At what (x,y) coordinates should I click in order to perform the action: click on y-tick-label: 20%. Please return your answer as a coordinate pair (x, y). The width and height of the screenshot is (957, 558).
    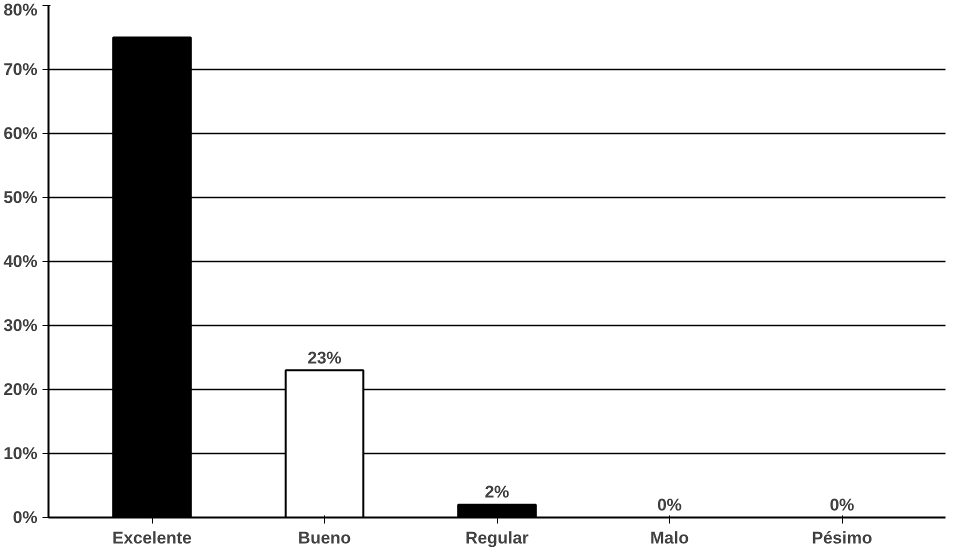
    Looking at the image, I should click on (20, 389).